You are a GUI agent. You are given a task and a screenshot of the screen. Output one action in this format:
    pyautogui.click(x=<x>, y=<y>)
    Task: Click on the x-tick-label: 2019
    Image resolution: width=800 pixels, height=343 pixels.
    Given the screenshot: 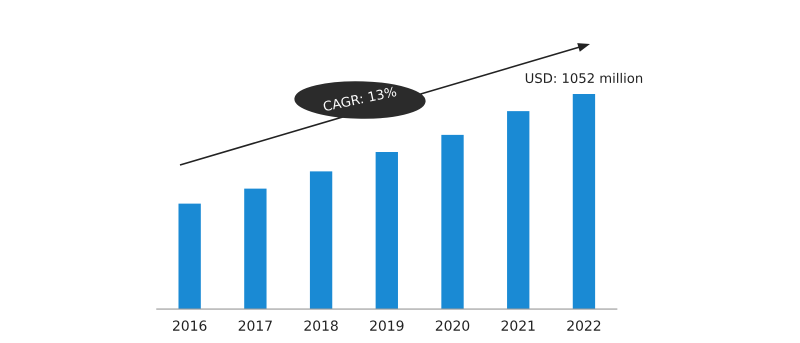 What is the action you would take?
    pyautogui.click(x=387, y=325)
    